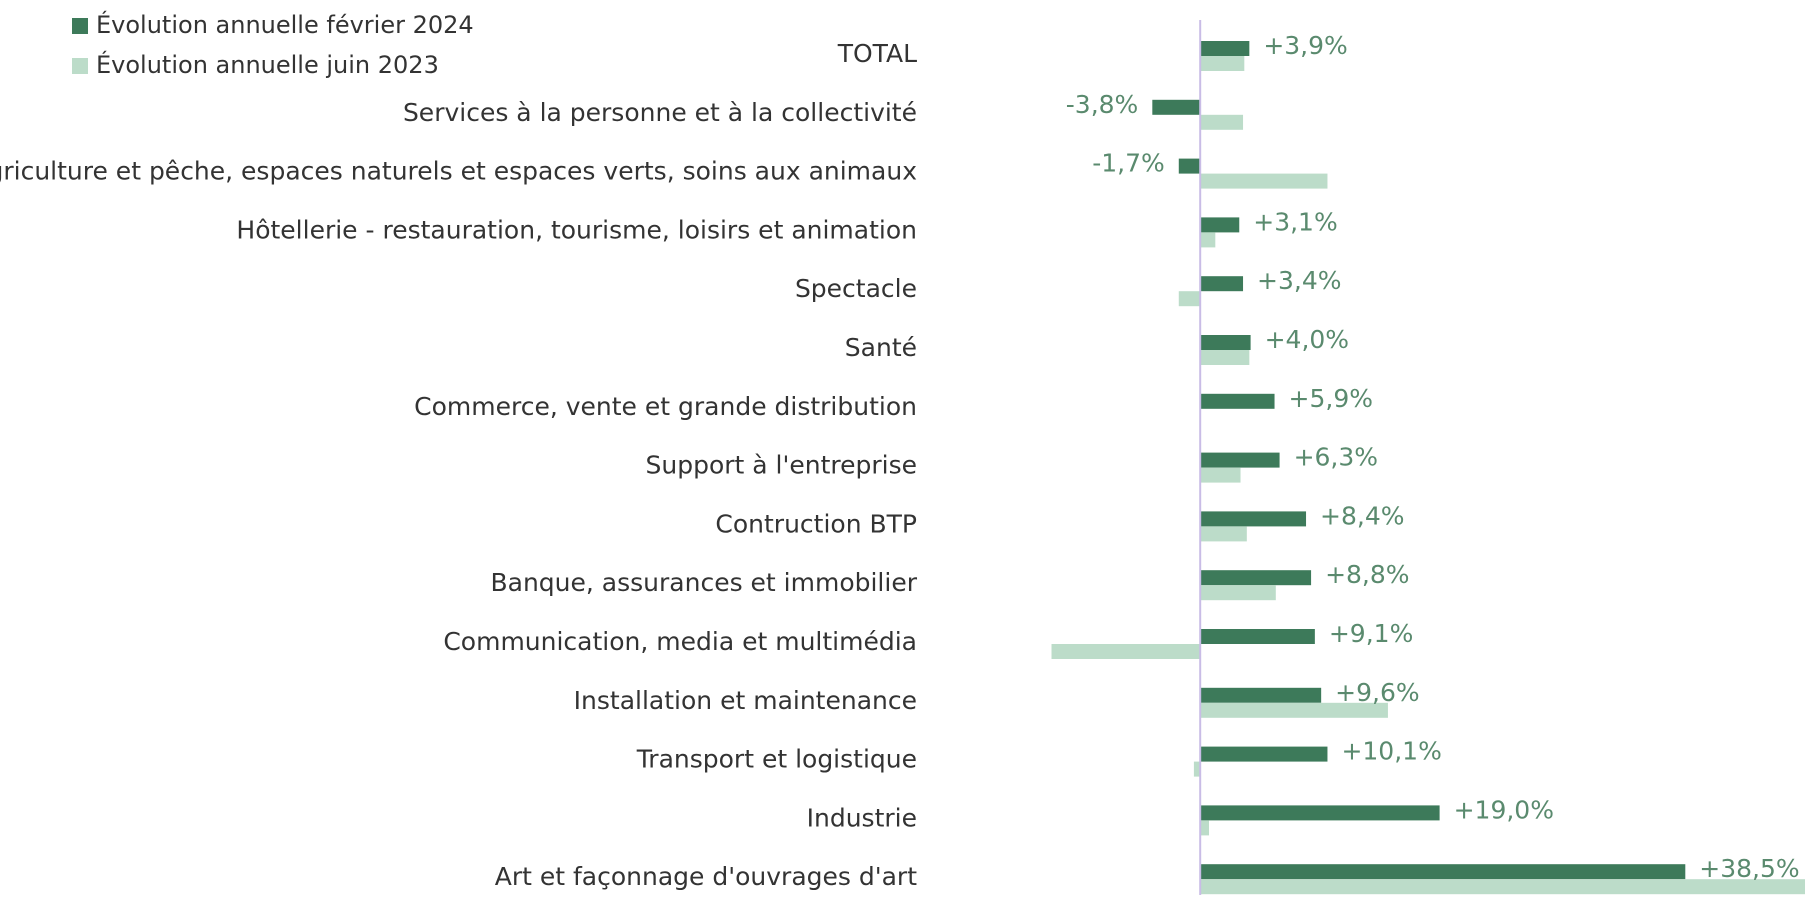  What do you see at coordinates (856, 288) in the screenshot?
I see `category-label: Spectacle` at bounding box center [856, 288].